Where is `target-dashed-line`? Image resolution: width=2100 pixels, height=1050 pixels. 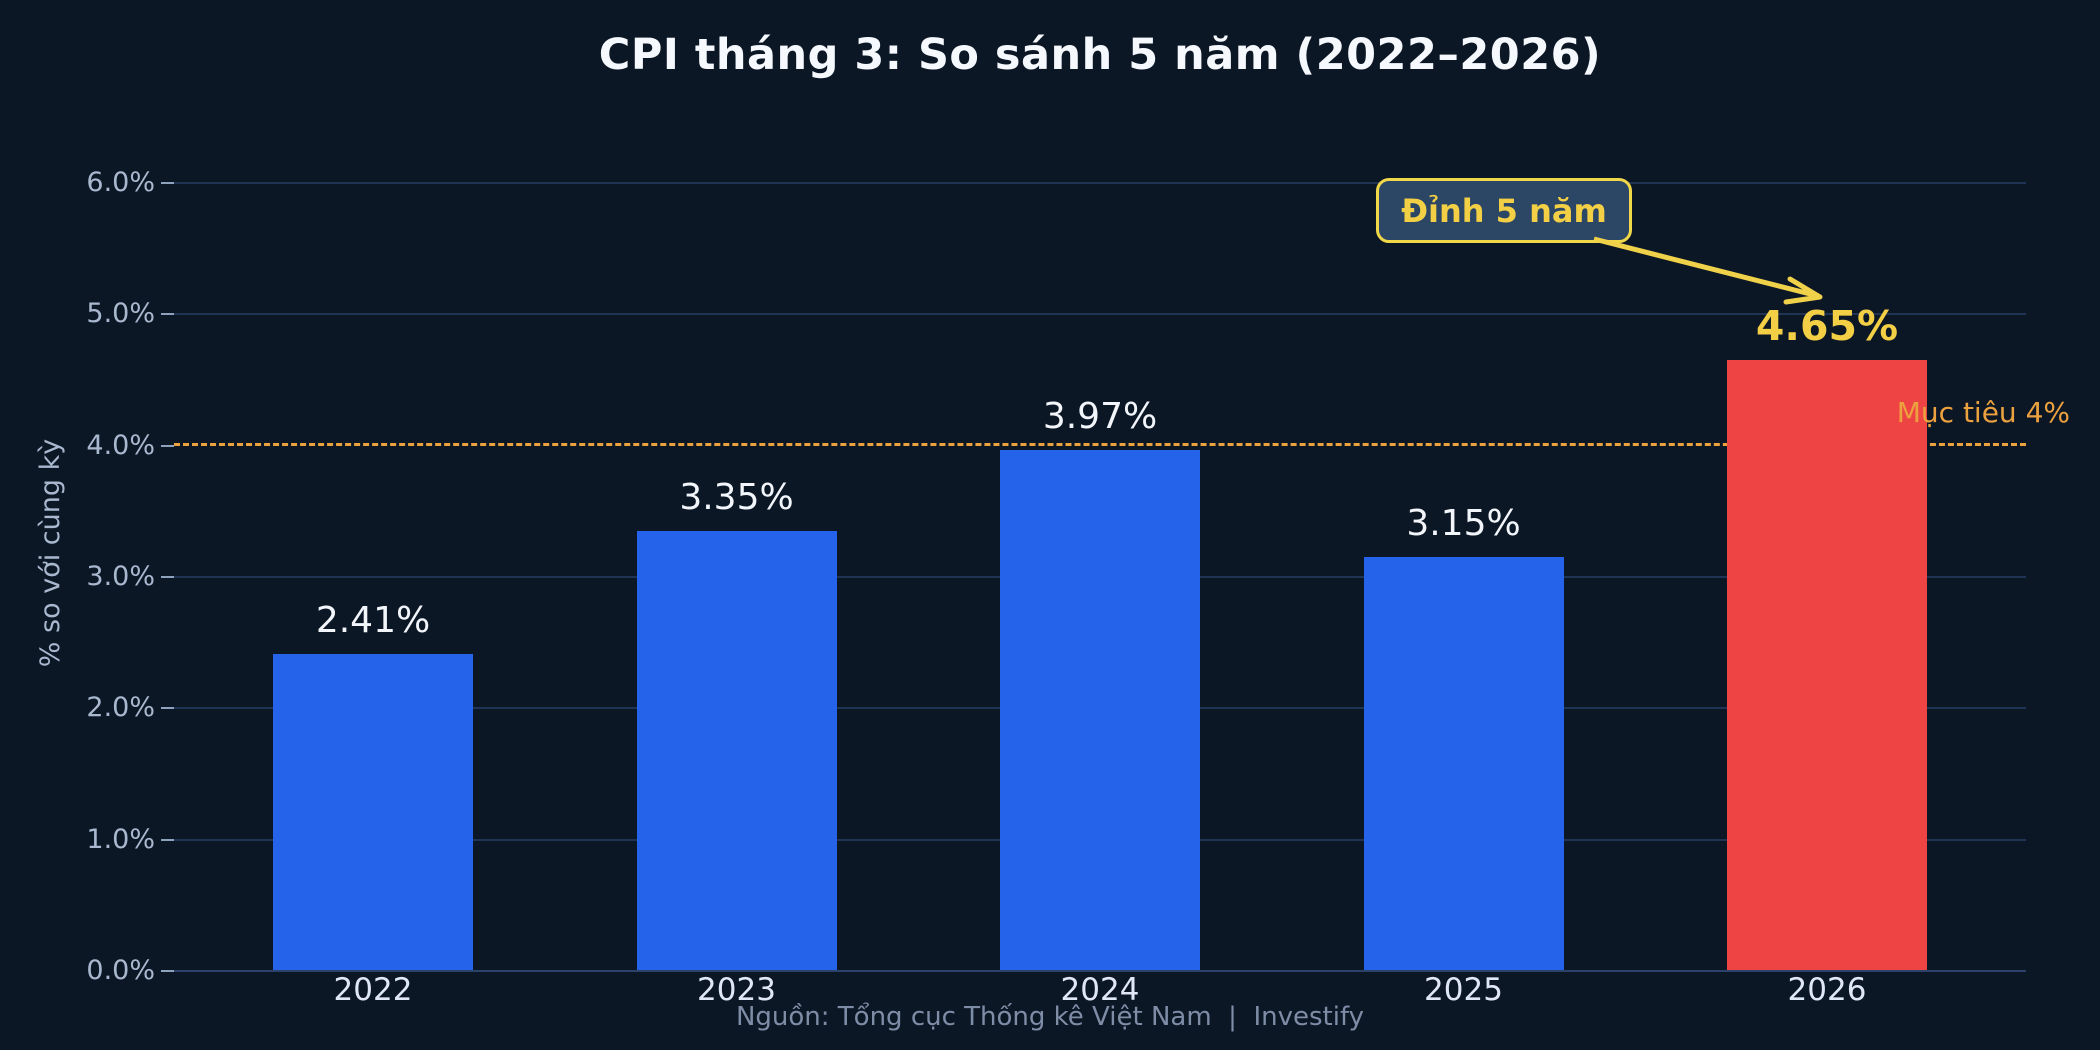 target-dashed-line is located at coordinates (1100, 444).